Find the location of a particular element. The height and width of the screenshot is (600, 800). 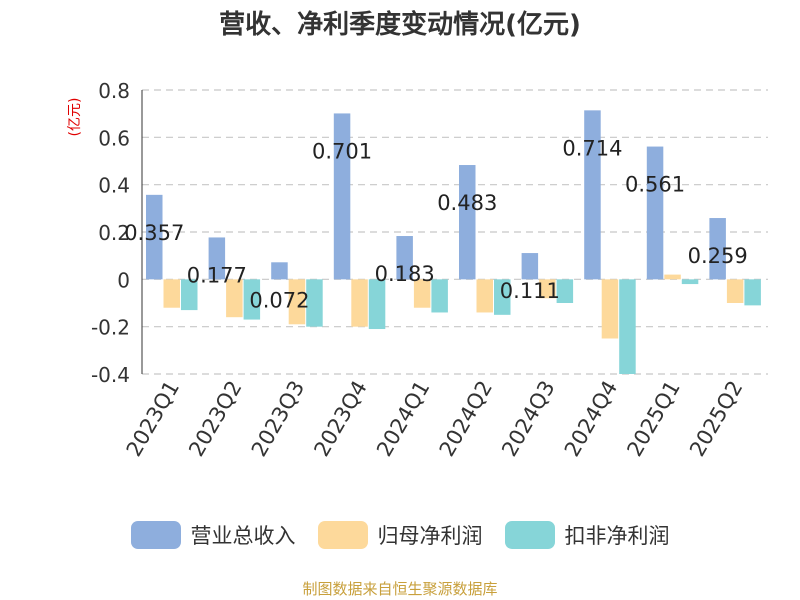

legend-swatch-net-profit is located at coordinates (342, 535).